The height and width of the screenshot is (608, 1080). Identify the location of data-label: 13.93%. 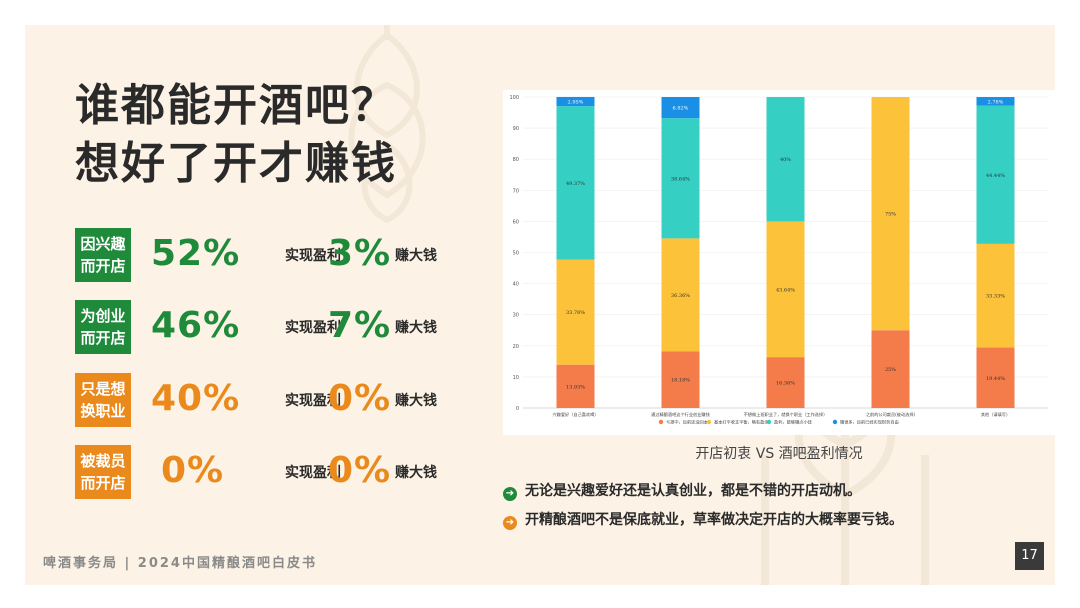
(575, 387).